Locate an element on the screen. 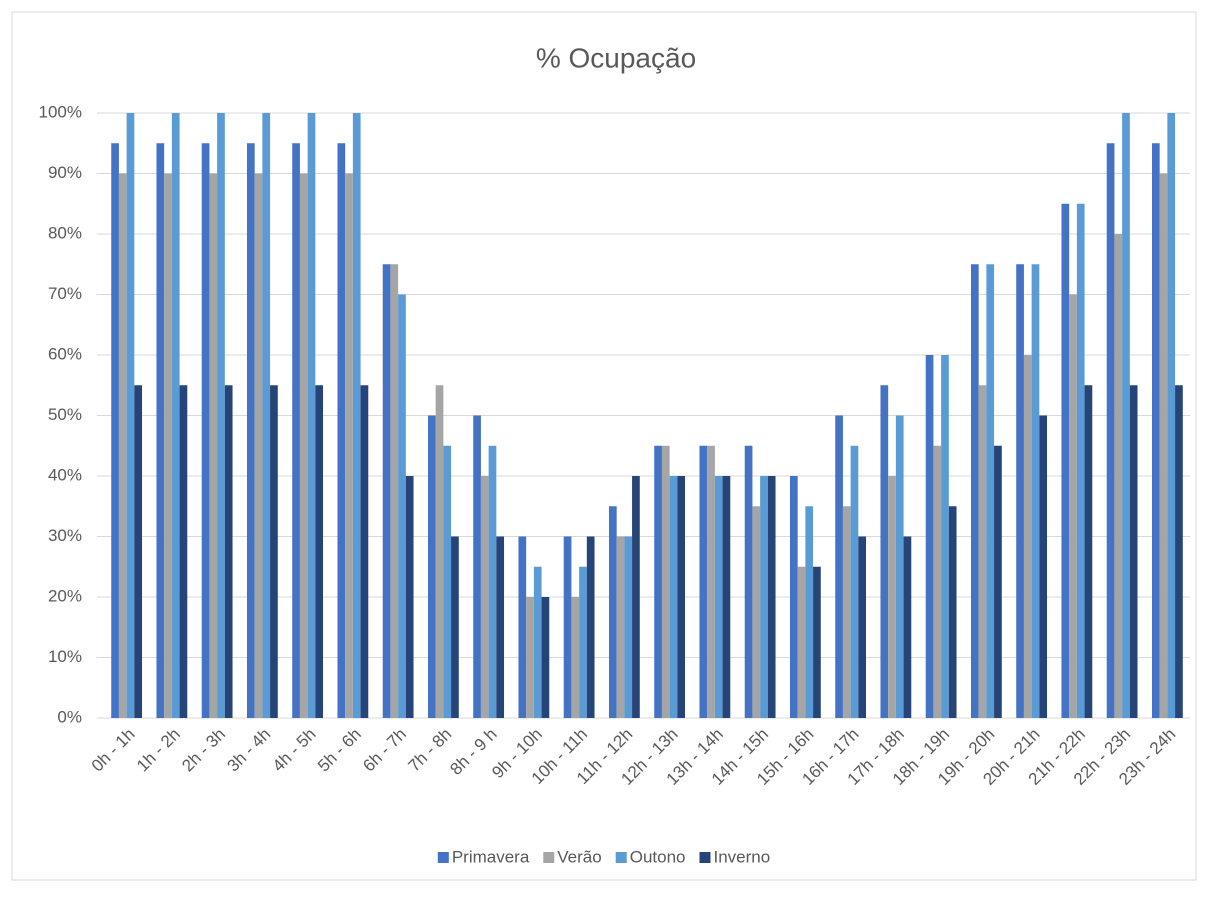 The image size is (1209, 897). y-tick-label: 60% is located at coordinates (65, 353).